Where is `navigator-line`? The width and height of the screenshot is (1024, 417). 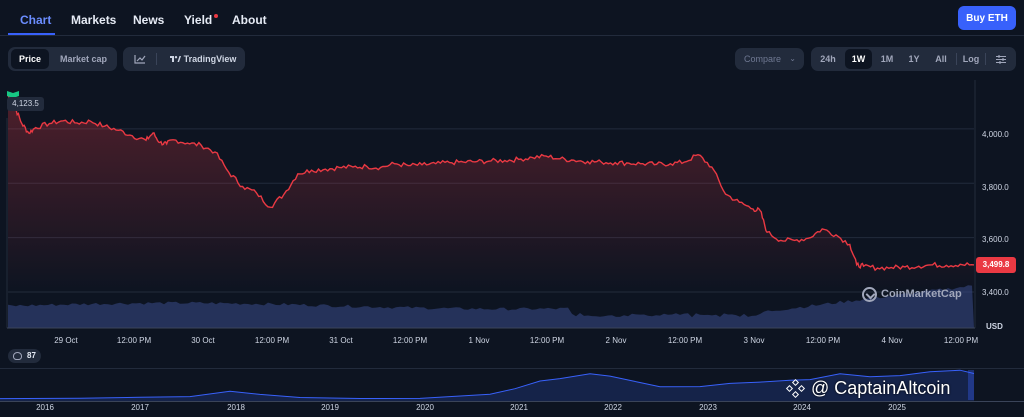 navigator-line is located at coordinates (487, 384).